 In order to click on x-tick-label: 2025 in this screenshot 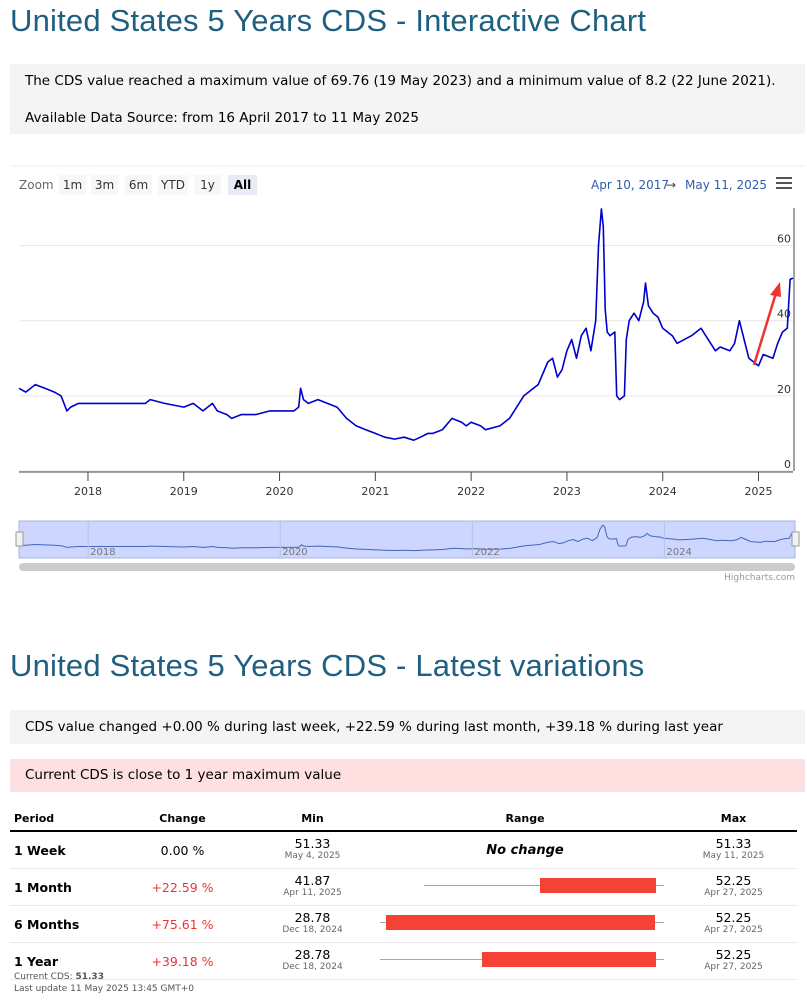, I will do `click(759, 491)`.